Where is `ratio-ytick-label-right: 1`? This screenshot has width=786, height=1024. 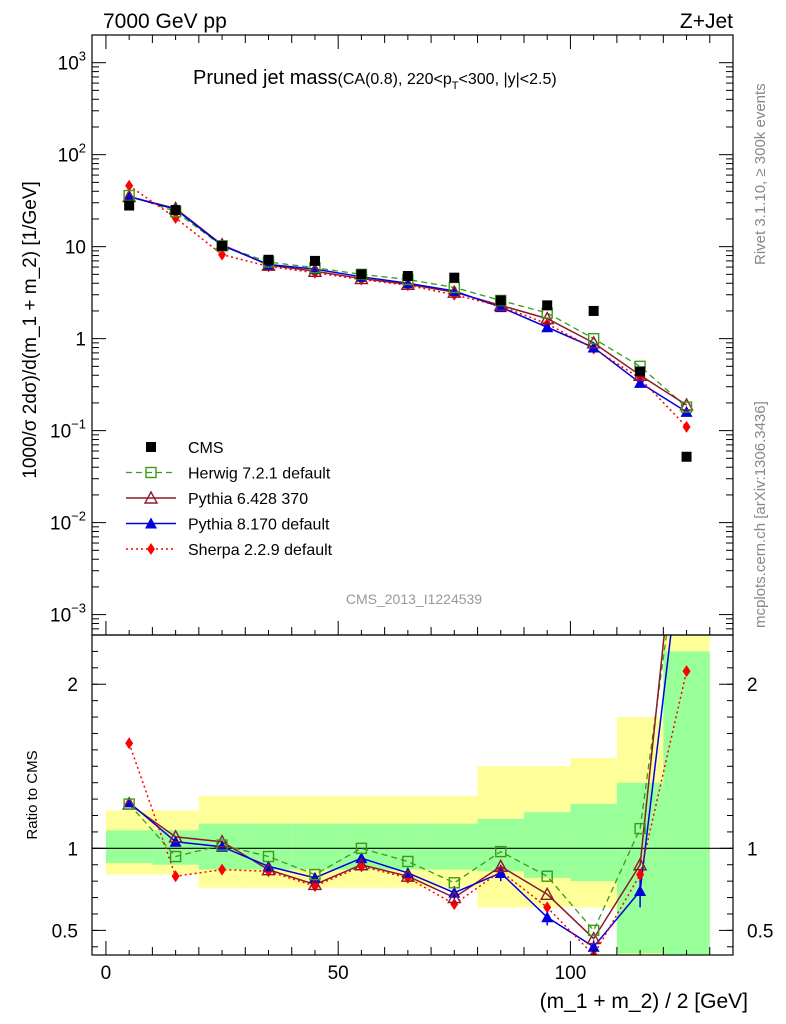
ratio-ytick-label-right: 1 is located at coordinates (752, 849).